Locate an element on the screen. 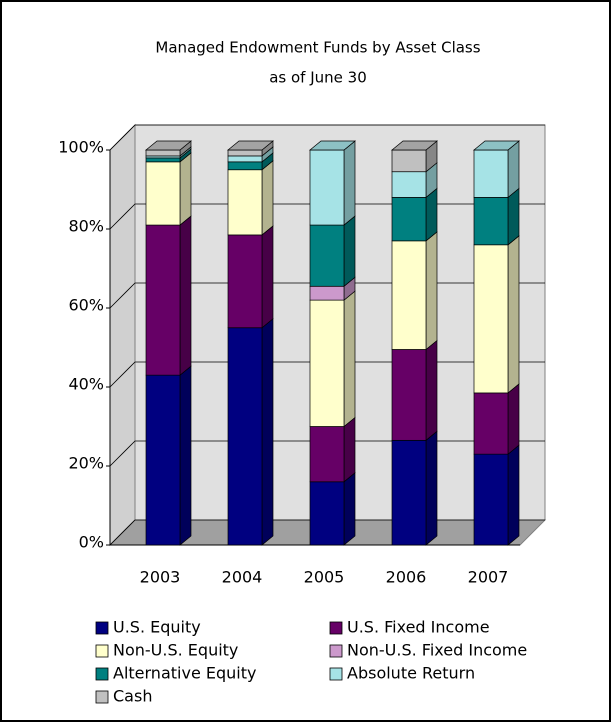 Image resolution: width=611 pixels, height=722 pixels. chart-subtitle: as of June 30 is located at coordinates (318, 78).